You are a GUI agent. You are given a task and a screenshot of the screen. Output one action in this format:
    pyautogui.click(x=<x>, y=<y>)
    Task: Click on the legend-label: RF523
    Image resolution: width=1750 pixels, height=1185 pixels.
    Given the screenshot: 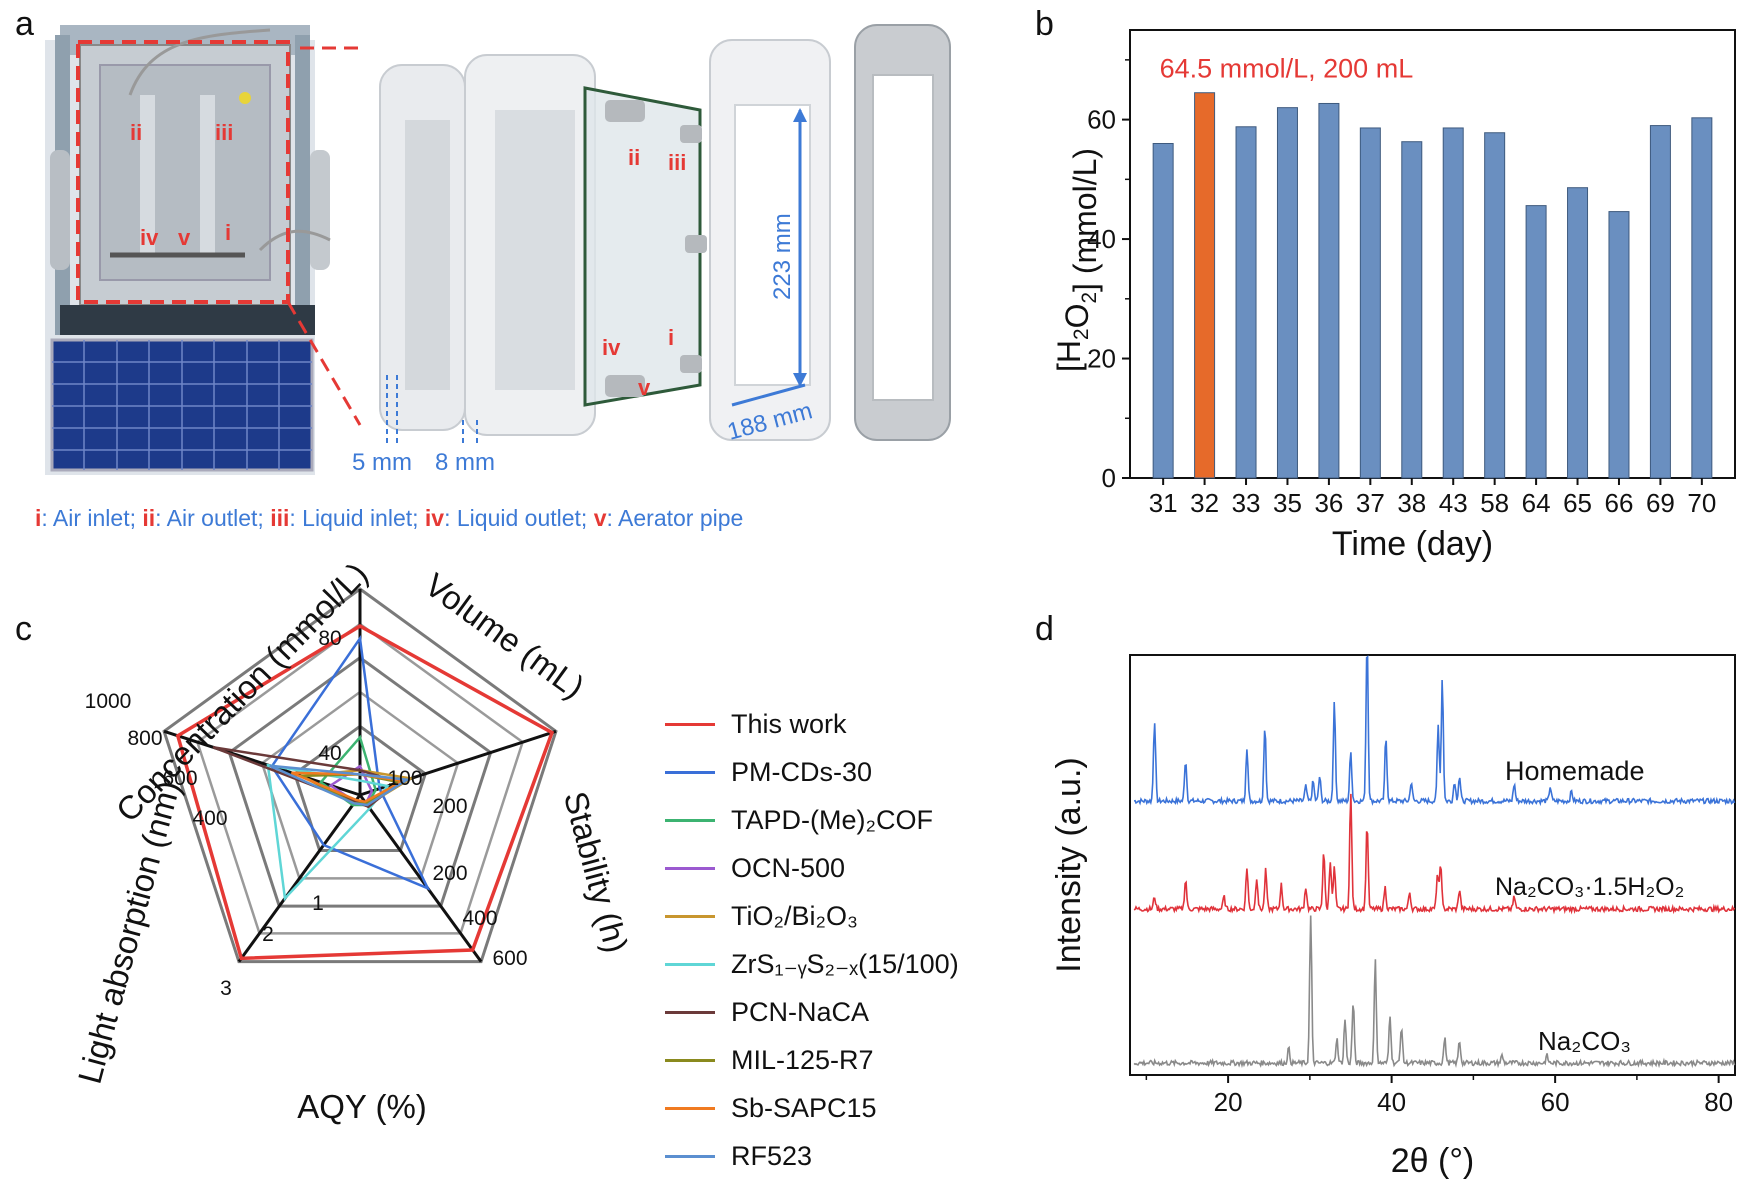 What is the action you would take?
    pyautogui.click(x=772, y=1155)
    